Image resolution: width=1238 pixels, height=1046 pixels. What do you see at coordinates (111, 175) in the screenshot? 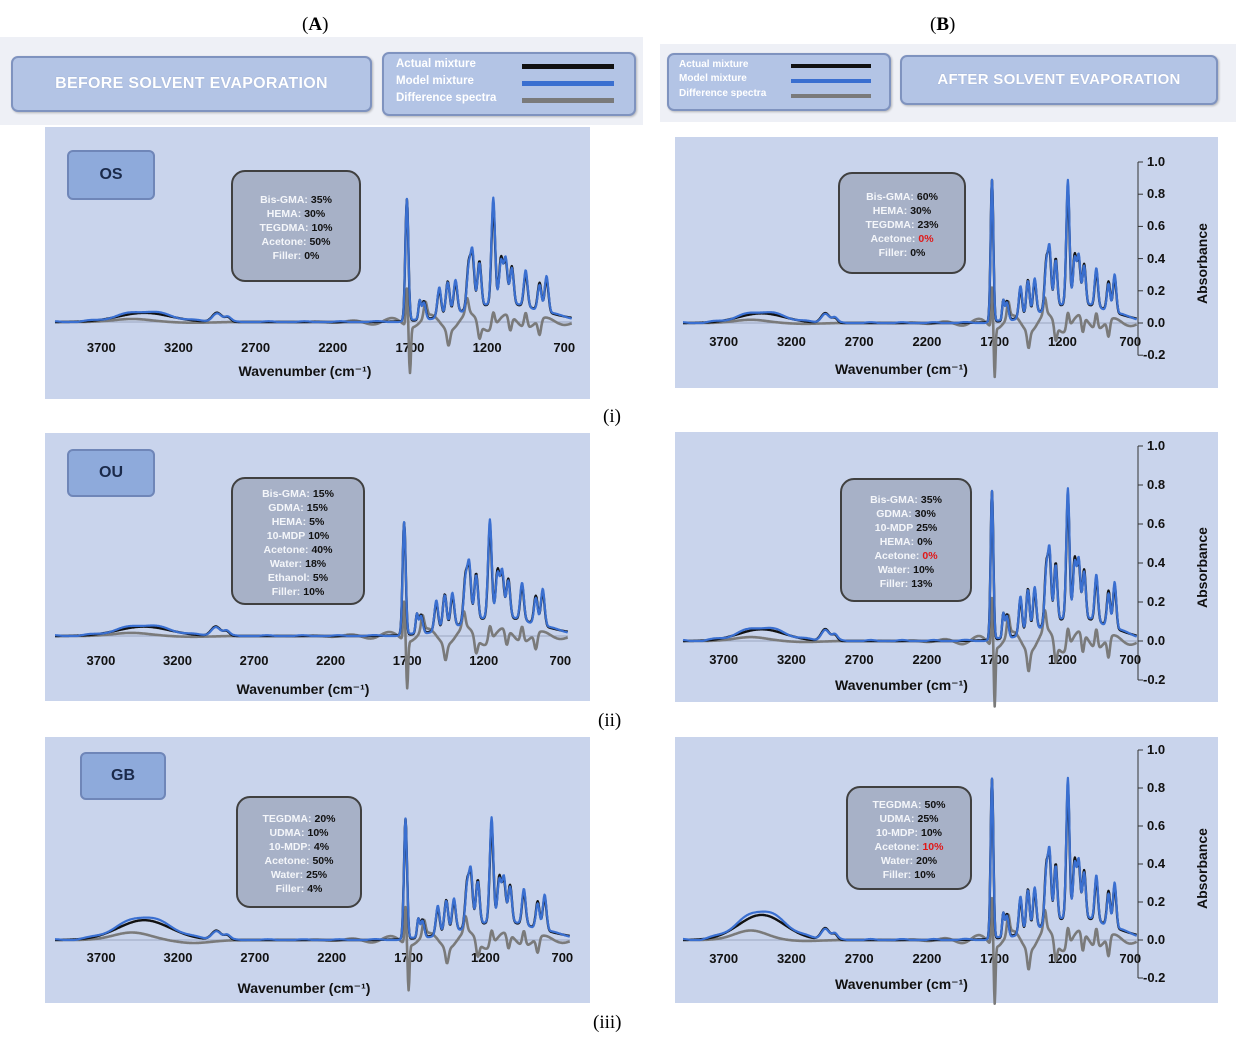
I see `sample-tag-os: OS` at bounding box center [111, 175].